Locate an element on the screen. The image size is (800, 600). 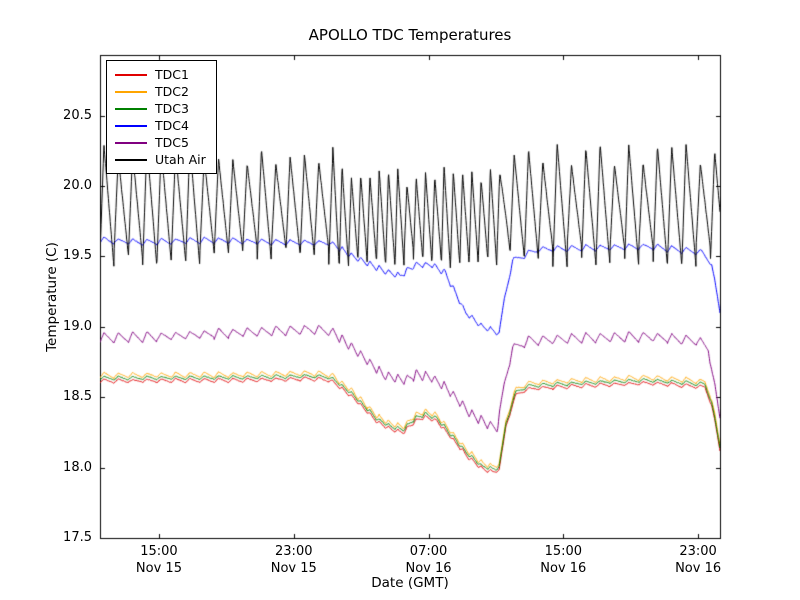
x-tick-label: 23:00 Nov 15 is located at coordinates (293, 560).